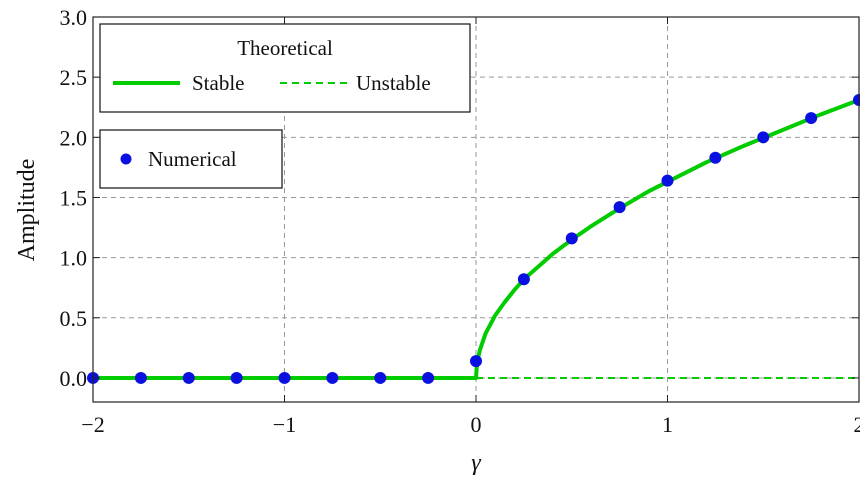 This screenshot has height=490, width=860. Describe the element at coordinates (74, 17) in the screenshot. I see `y-tick-label: 3.0` at that location.